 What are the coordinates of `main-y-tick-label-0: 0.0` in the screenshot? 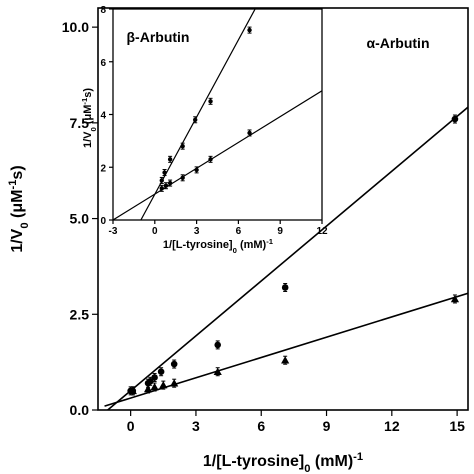 It's located at (80, 410).